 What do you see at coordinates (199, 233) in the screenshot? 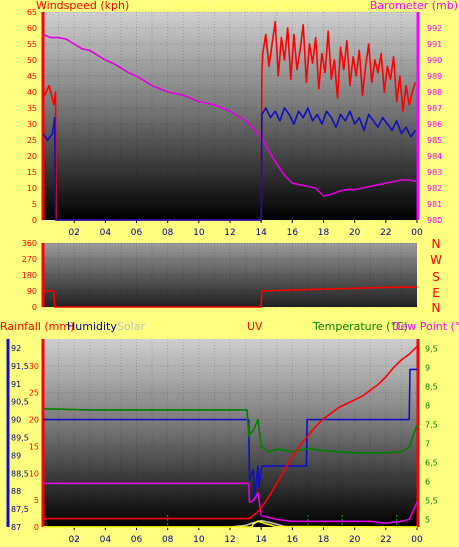
I see `top-x-tick-label: 10` at bounding box center [199, 233].